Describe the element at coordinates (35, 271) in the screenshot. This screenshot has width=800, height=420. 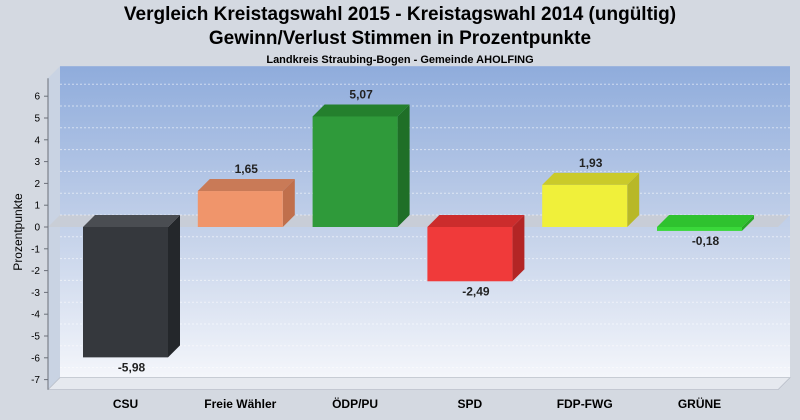
I see `y-tick-label: -2` at that location.